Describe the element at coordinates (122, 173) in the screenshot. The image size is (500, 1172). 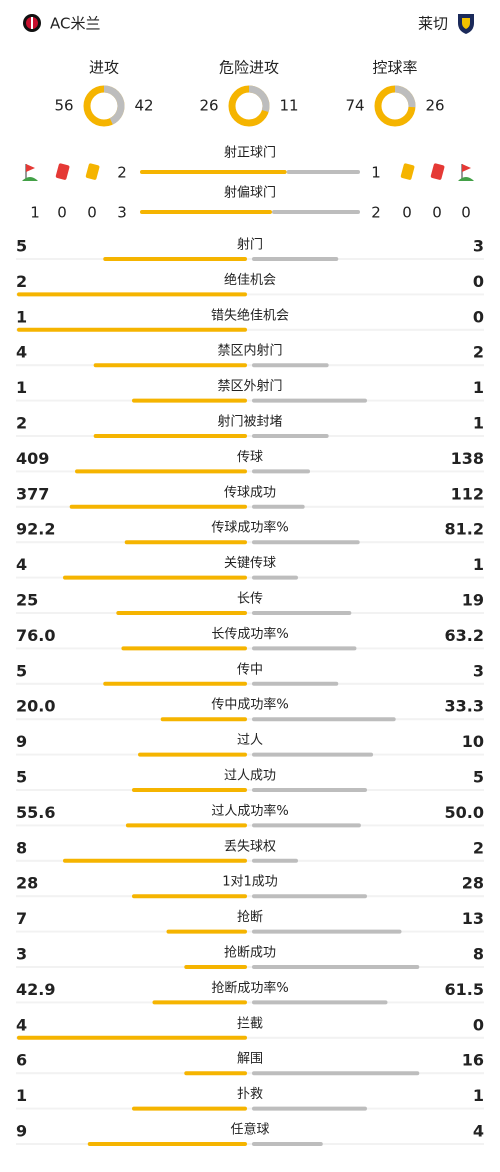
I see `shot-home: 2` at that location.